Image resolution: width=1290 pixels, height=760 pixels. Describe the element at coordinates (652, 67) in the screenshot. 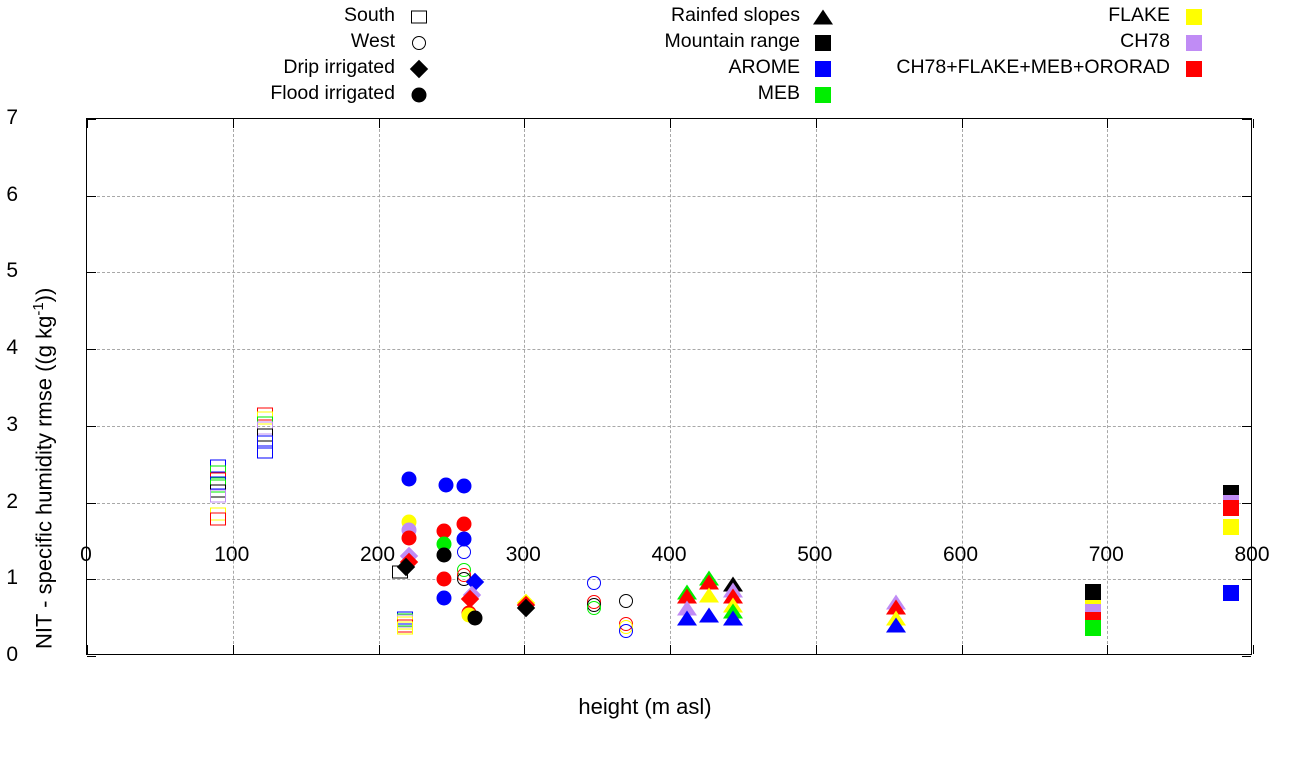

I see `legend-item-arome: AROME` at that location.